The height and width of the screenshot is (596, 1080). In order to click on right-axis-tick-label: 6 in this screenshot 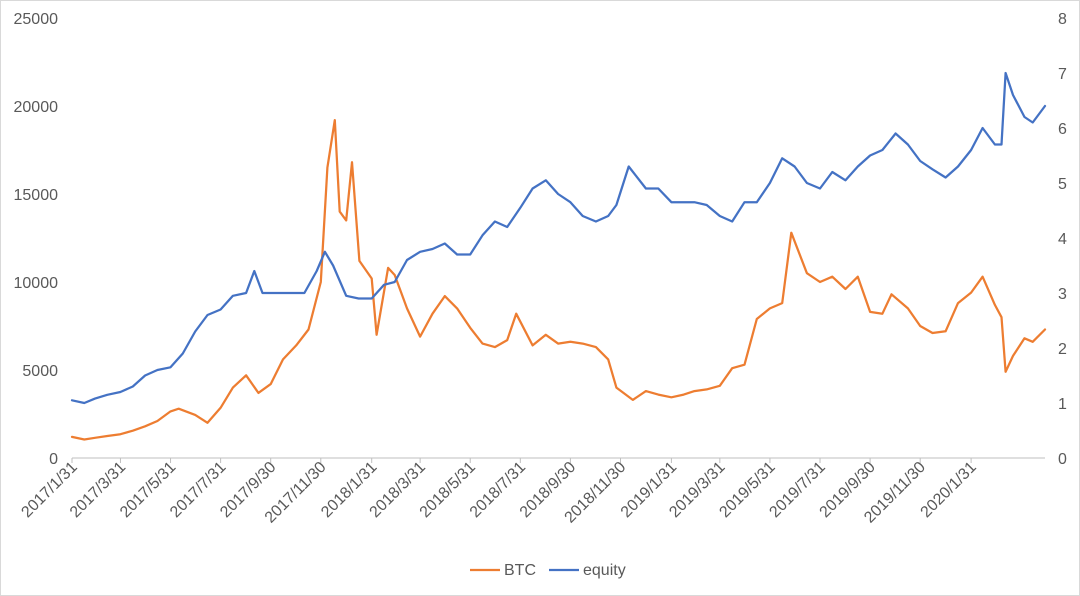, I will do `click(1062, 129)`.